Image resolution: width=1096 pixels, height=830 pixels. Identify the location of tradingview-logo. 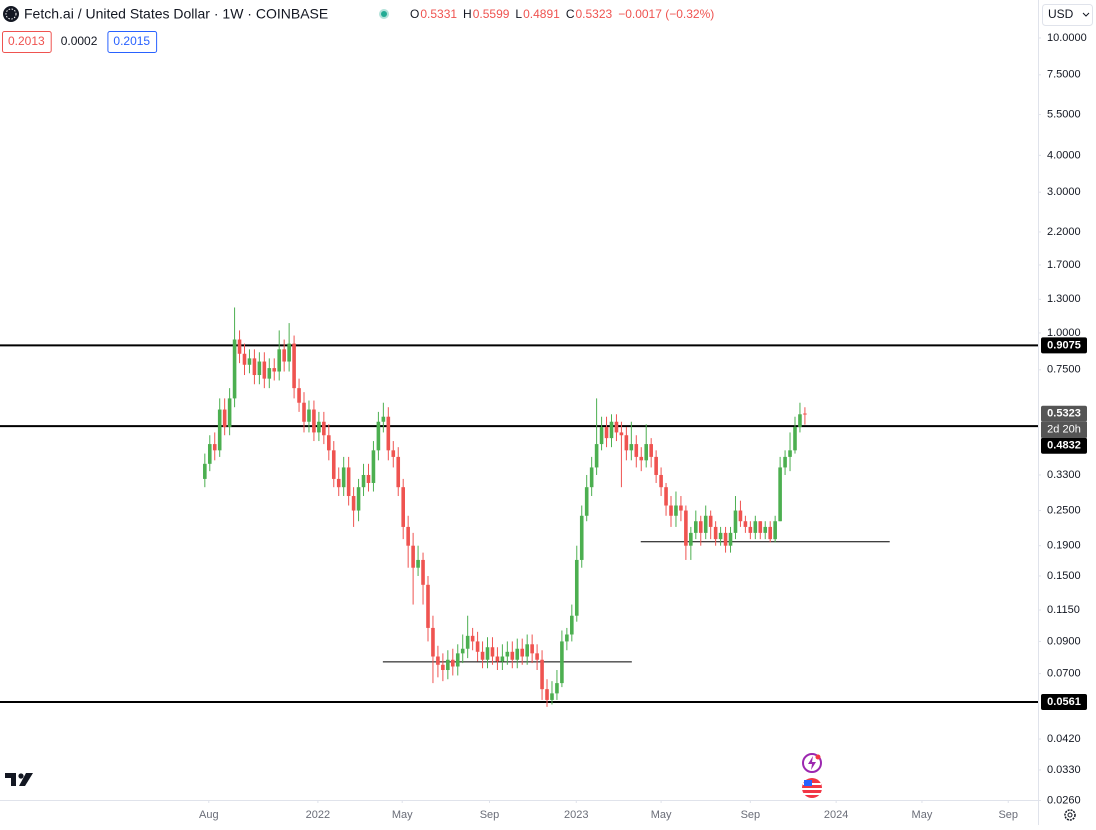
(19, 779).